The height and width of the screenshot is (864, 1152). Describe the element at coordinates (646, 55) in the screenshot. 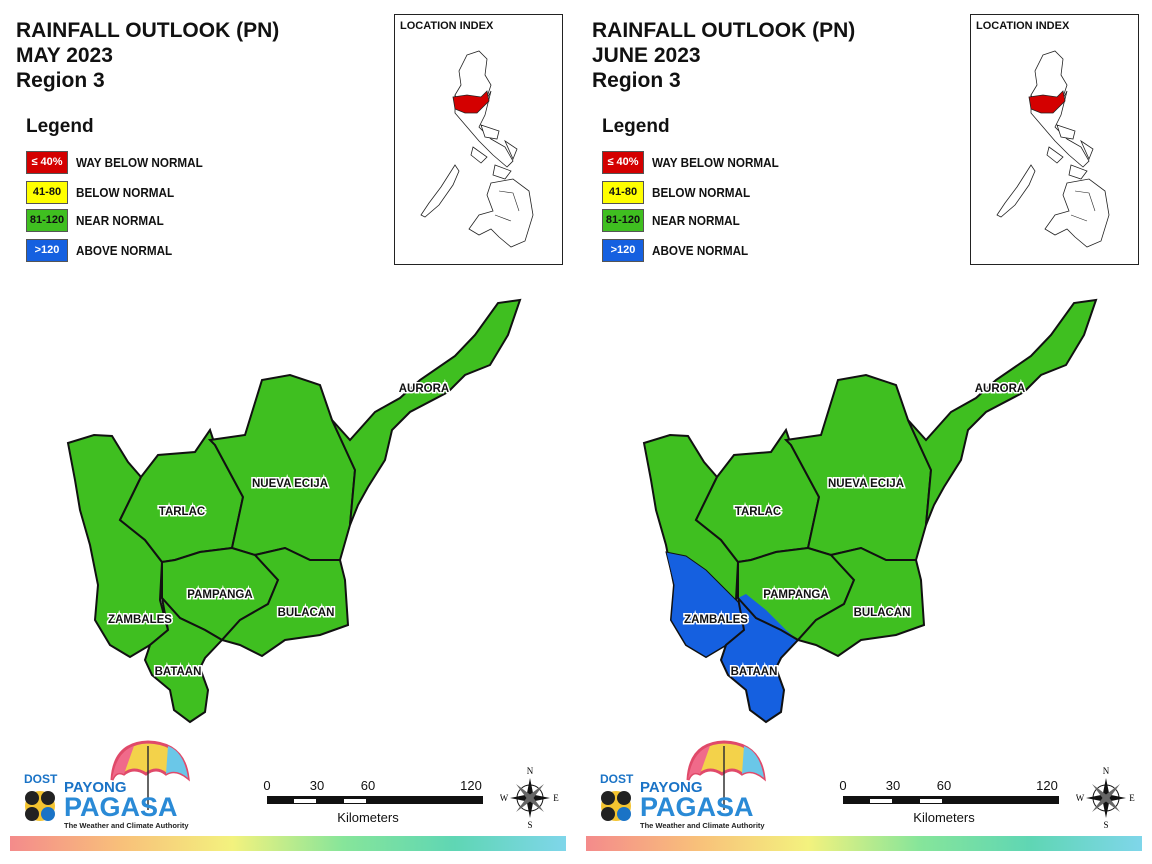

I see `title-month: JUNE 2023` at that location.